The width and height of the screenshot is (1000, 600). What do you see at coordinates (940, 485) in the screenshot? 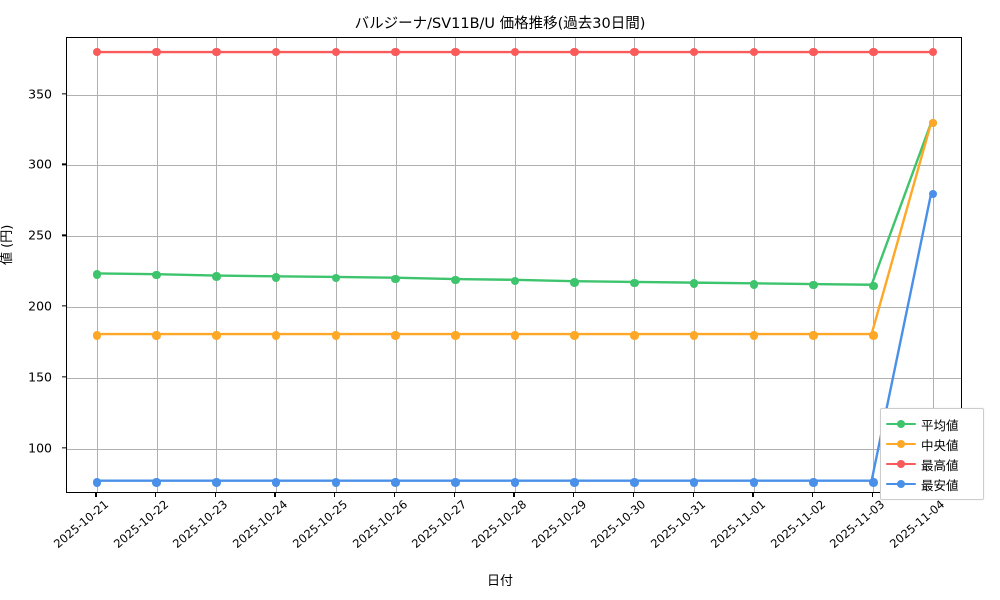
I see `legend-label: 最安値` at bounding box center [940, 485].